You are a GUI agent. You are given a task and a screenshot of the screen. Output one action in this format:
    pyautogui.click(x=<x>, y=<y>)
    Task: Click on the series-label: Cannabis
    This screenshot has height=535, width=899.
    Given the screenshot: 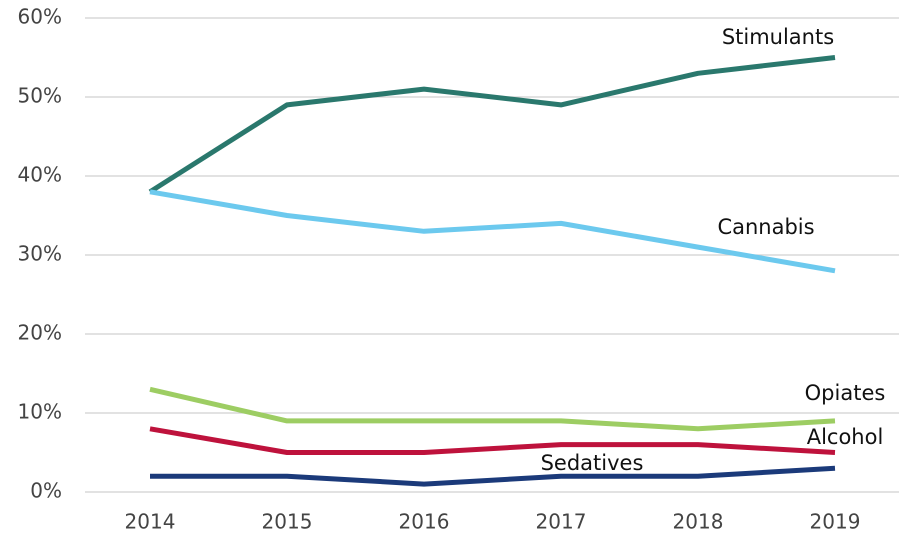 What is the action you would take?
    pyautogui.click(x=765, y=227)
    